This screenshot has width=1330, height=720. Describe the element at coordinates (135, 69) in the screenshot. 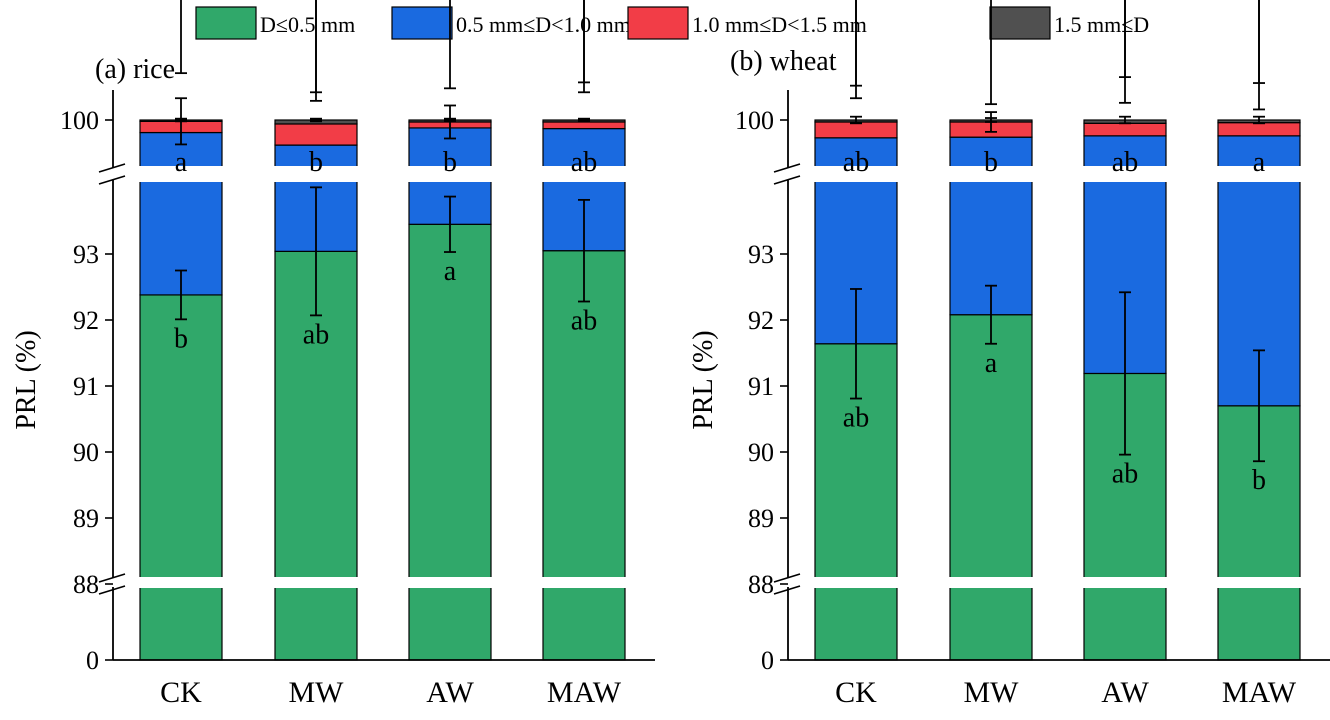

I see `panel-title: (a) rice` at that location.